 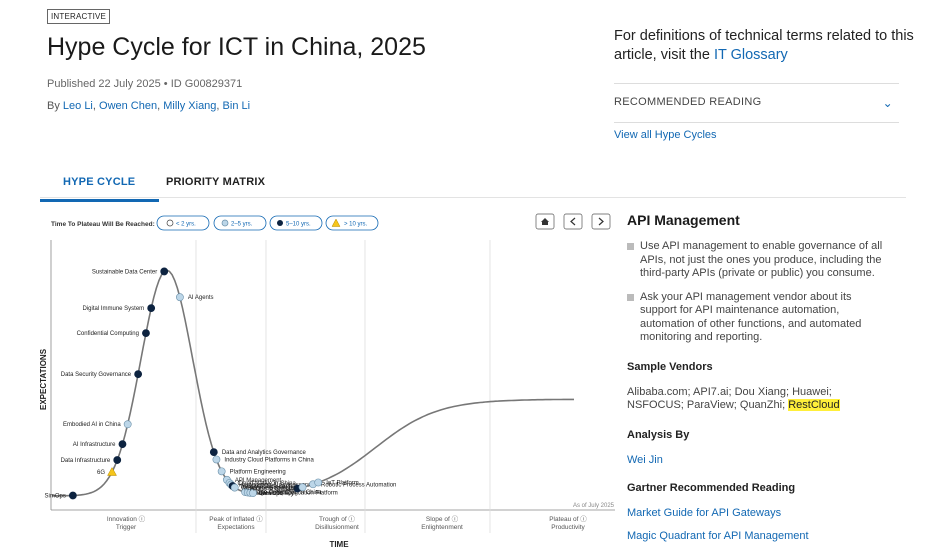 I want to click on legend-item-gt10: > 10 yrs., so click(x=352, y=223).